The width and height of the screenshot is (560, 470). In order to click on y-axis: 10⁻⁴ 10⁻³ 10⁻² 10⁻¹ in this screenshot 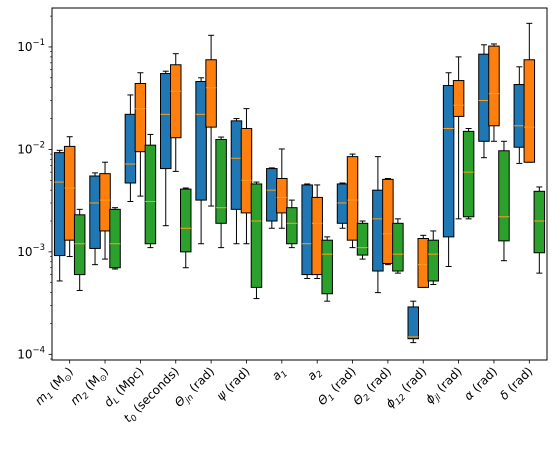, I will do `click(34, 188)`.